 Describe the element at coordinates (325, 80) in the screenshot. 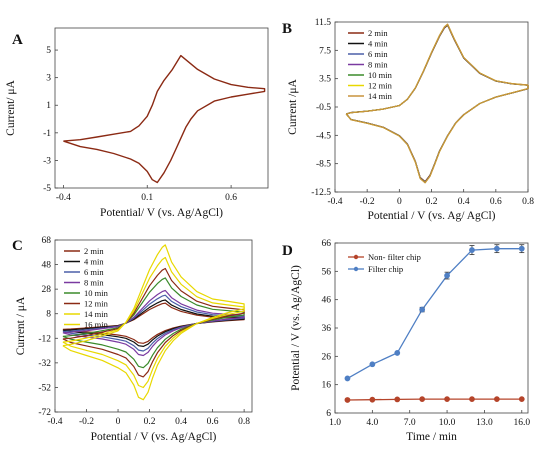

I see `y-tick-label: 3.5` at that location.